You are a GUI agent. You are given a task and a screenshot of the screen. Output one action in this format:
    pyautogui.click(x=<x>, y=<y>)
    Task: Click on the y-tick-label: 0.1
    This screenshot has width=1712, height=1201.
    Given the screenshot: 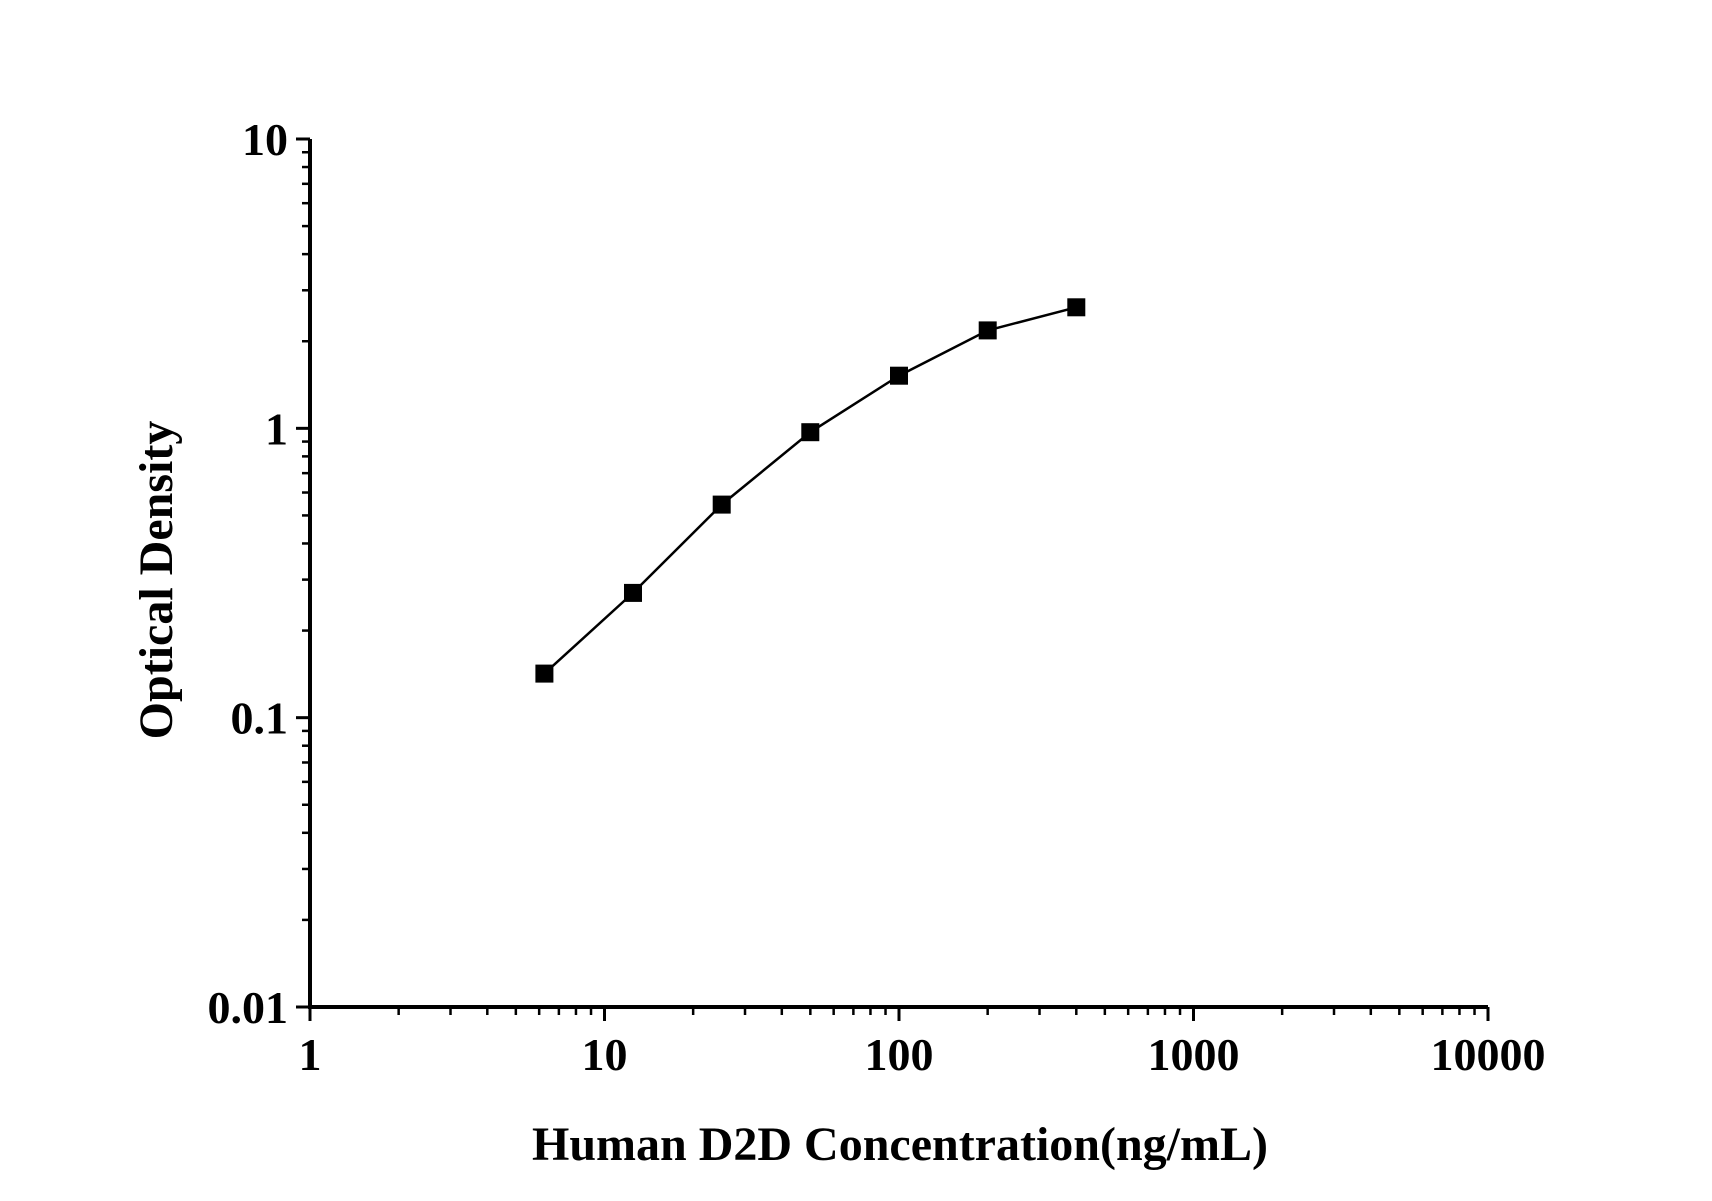 What is the action you would take?
    pyautogui.click(x=260, y=718)
    